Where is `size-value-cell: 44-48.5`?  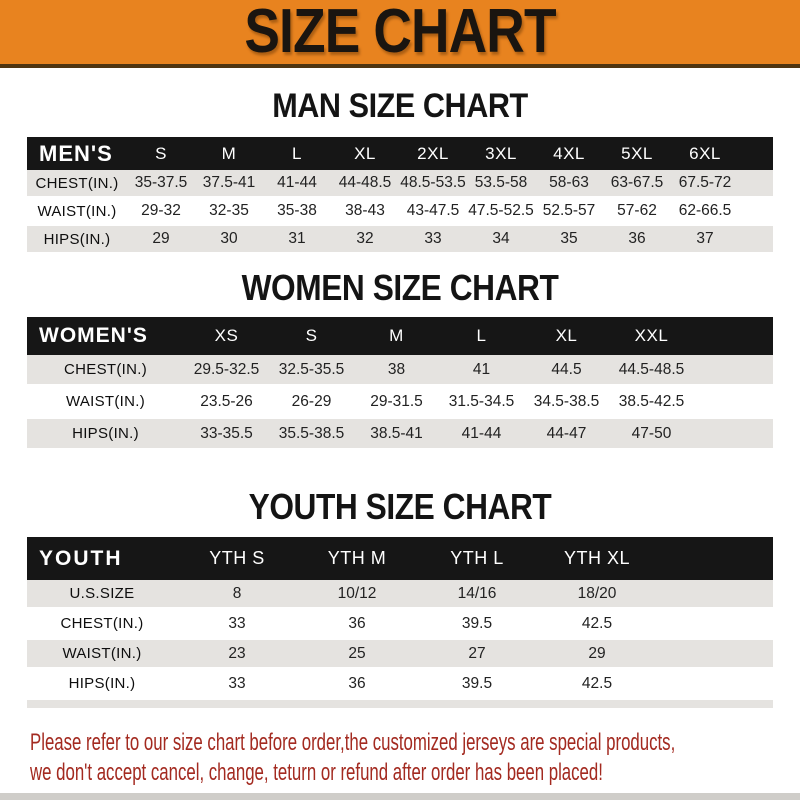
size-value-cell: 44-48.5 is located at coordinates (365, 182).